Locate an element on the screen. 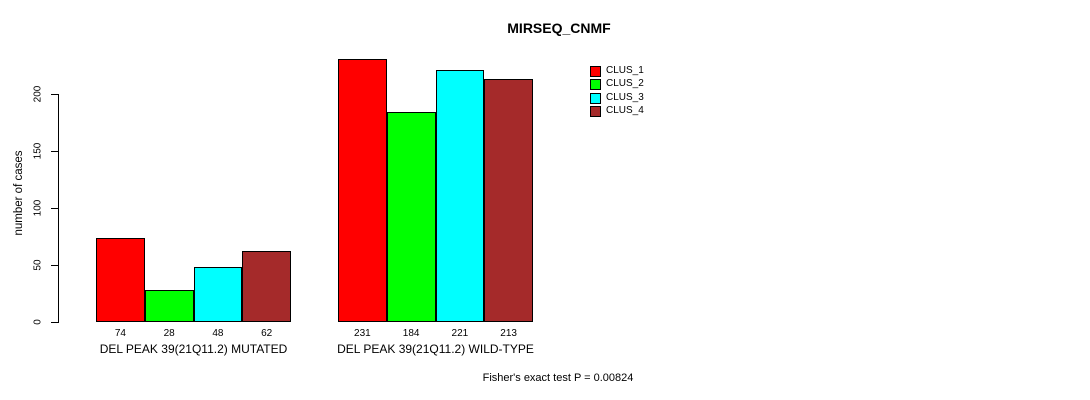 The width and height of the screenshot is (1090, 400). y-axis-line is located at coordinates (58, 208).